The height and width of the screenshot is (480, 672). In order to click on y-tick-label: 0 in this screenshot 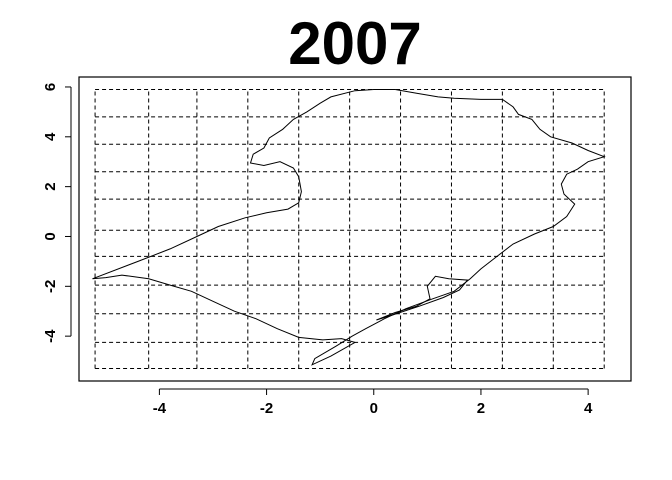, I will do `click(50, 236)`.